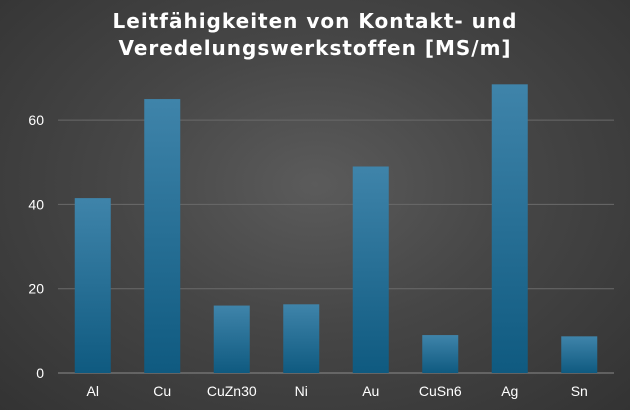 This screenshot has width=630, height=410. Describe the element at coordinates (232, 391) in the screenshot. I see `x-tick-label: CuZn30` at that location.